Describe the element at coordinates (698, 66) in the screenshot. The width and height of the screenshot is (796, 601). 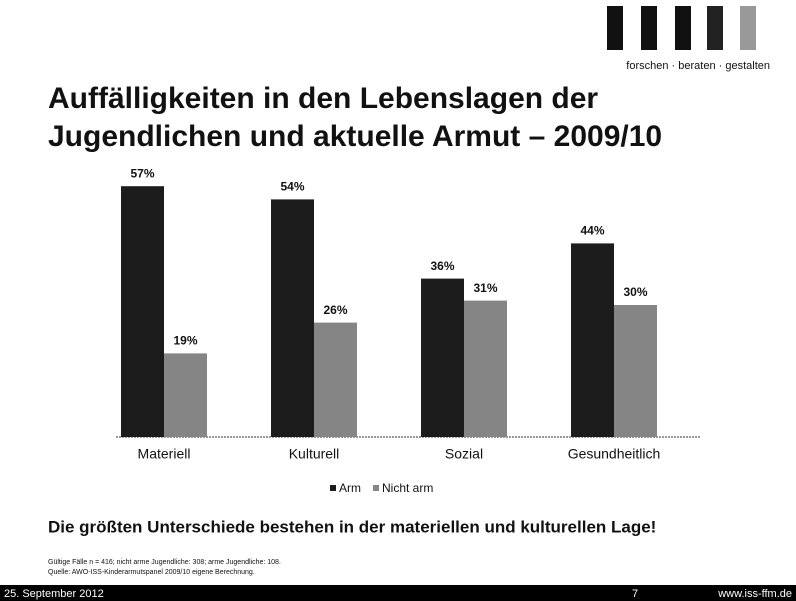
I see `logo-text: forschen · beraten · gestalten` at that location.